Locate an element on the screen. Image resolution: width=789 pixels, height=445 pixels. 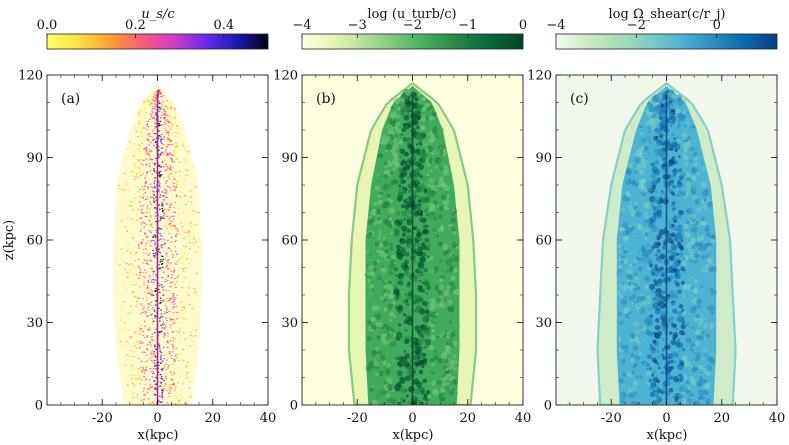
colorbar-tick-label: −3 is located at coordinates (357, 25).